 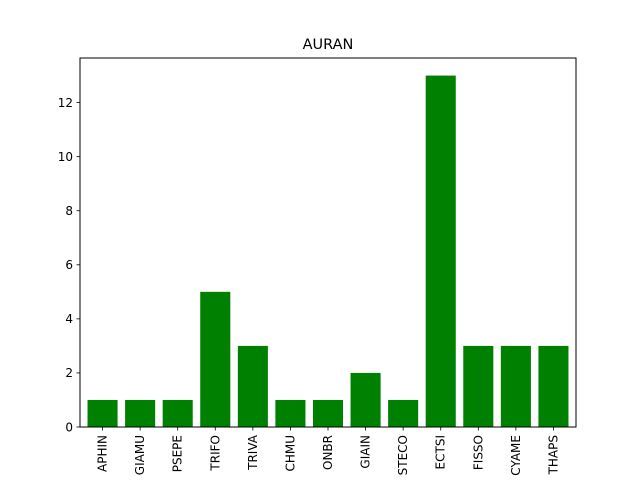 I want to click on x-tick-label: ONBR, so click(x=328, y=452).